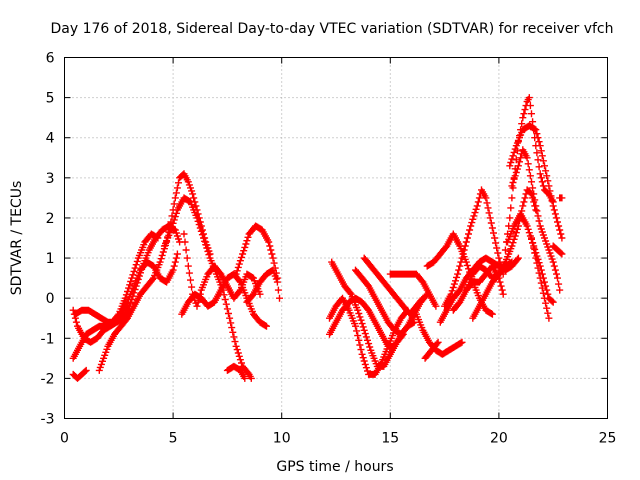  I want to click on x-tick-label: 15, so click(390, 439).